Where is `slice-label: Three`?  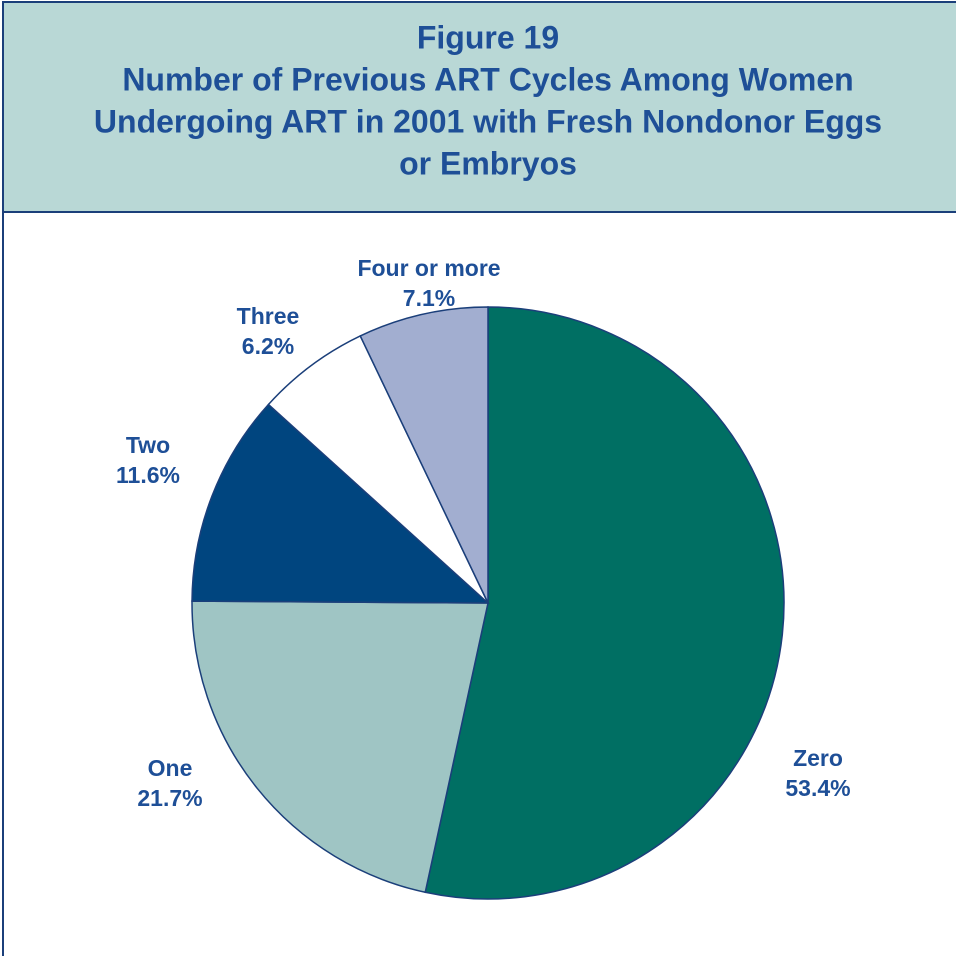
slice-label: Three is located at coordinates (268, 316).